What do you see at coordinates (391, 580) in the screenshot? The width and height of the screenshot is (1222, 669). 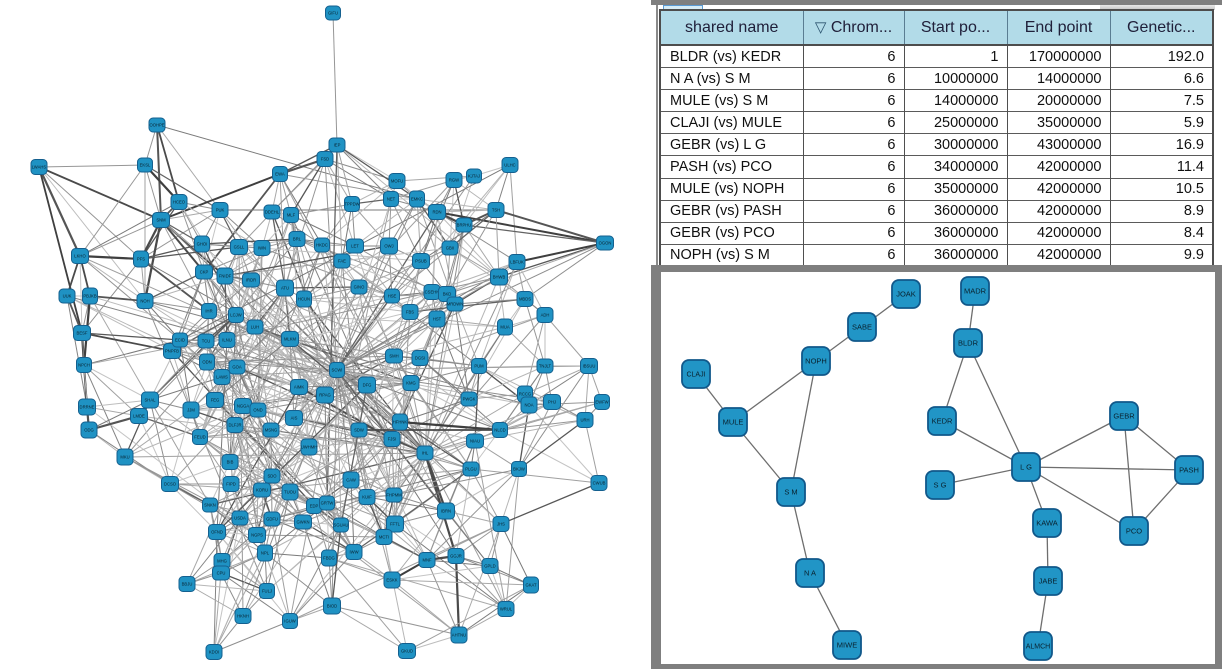 I see `svg-text: ESKK` at bounding box center [391, 580].